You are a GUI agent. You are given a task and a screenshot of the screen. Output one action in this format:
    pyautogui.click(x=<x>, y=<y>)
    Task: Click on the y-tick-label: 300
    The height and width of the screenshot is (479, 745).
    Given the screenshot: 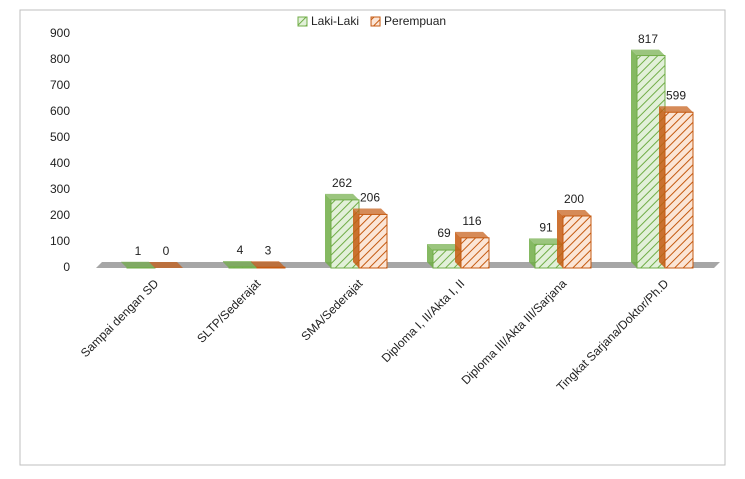 What is the action you would take?
    pyautogui.click(x=60, y=189)
    